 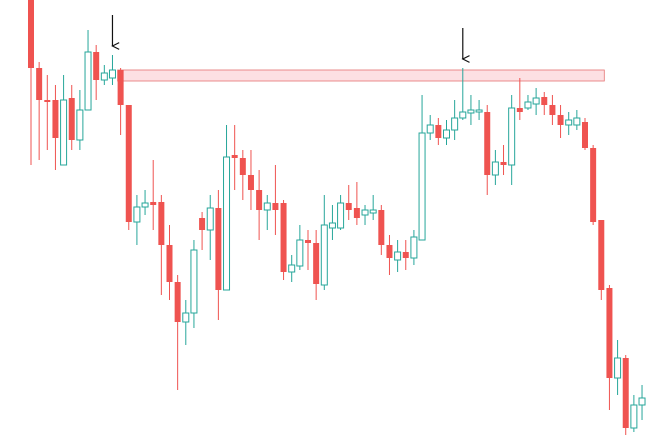 I want to click on resistance-zone, so click(x=361, y=75).